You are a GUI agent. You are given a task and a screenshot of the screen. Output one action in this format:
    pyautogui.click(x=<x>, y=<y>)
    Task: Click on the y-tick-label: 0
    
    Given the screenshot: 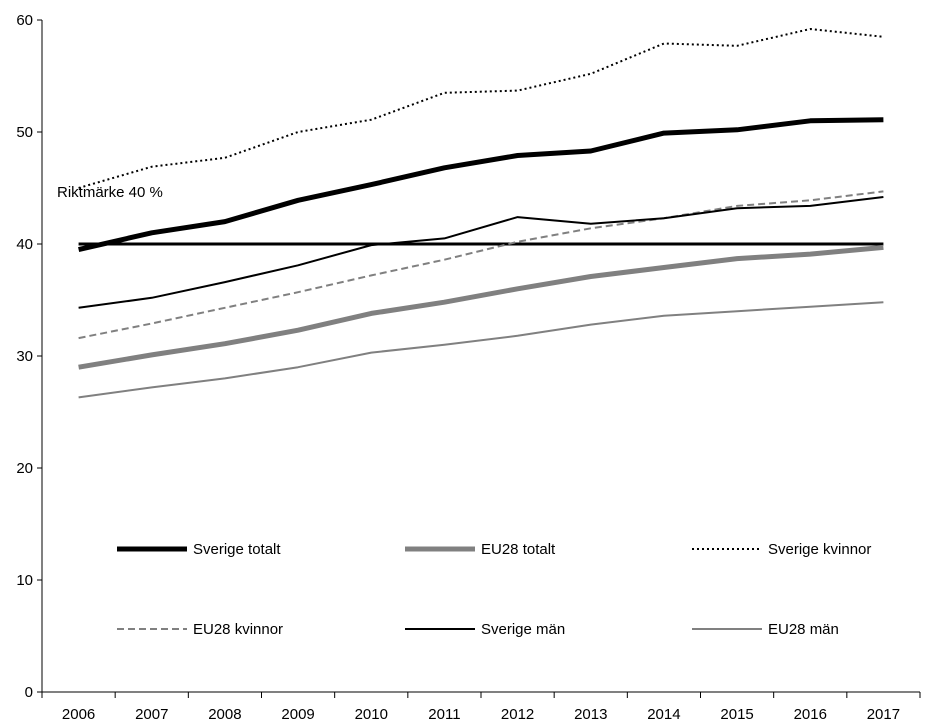 What is the action you would take?
    pyautogui.click(x=29, y=692)
    